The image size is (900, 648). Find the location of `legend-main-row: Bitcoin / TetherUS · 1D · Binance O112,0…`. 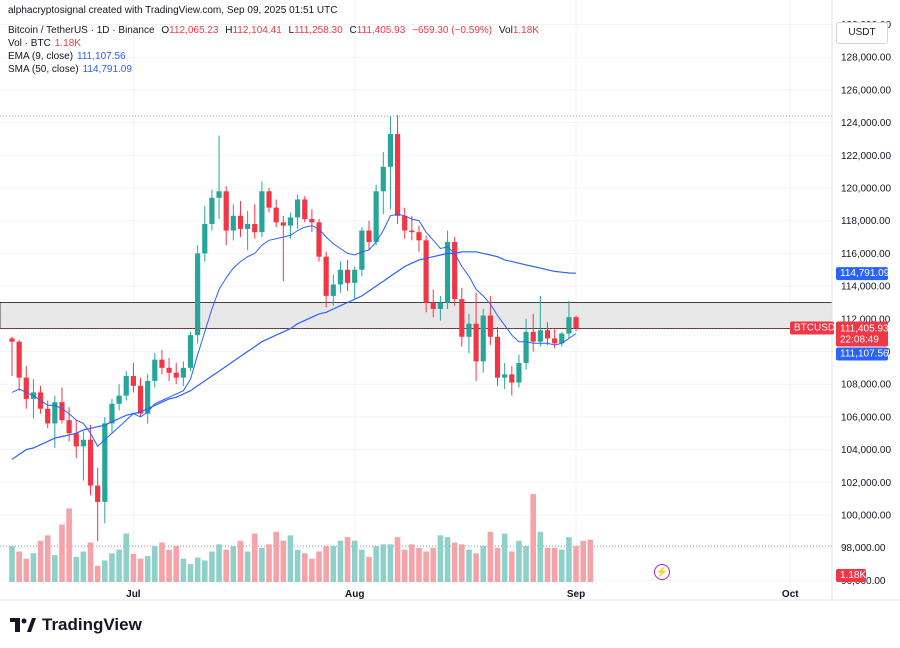

legend-main-row: Bitcoin / TetherUS · 1D · Binance O112,0… is located at coordinates (273, 31).